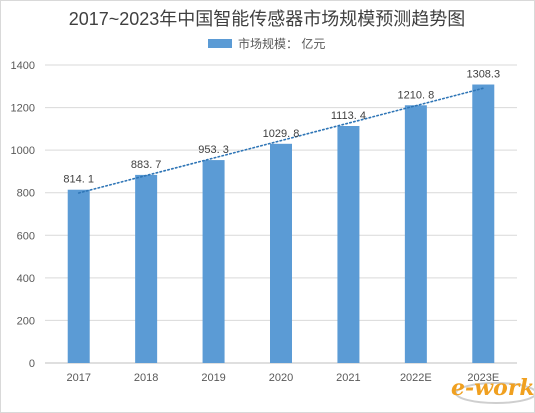  What do you see at coordinates (23, 151) in the screenshot?
I see `y-tick-label: 1000` at bounding box center [23, 151].